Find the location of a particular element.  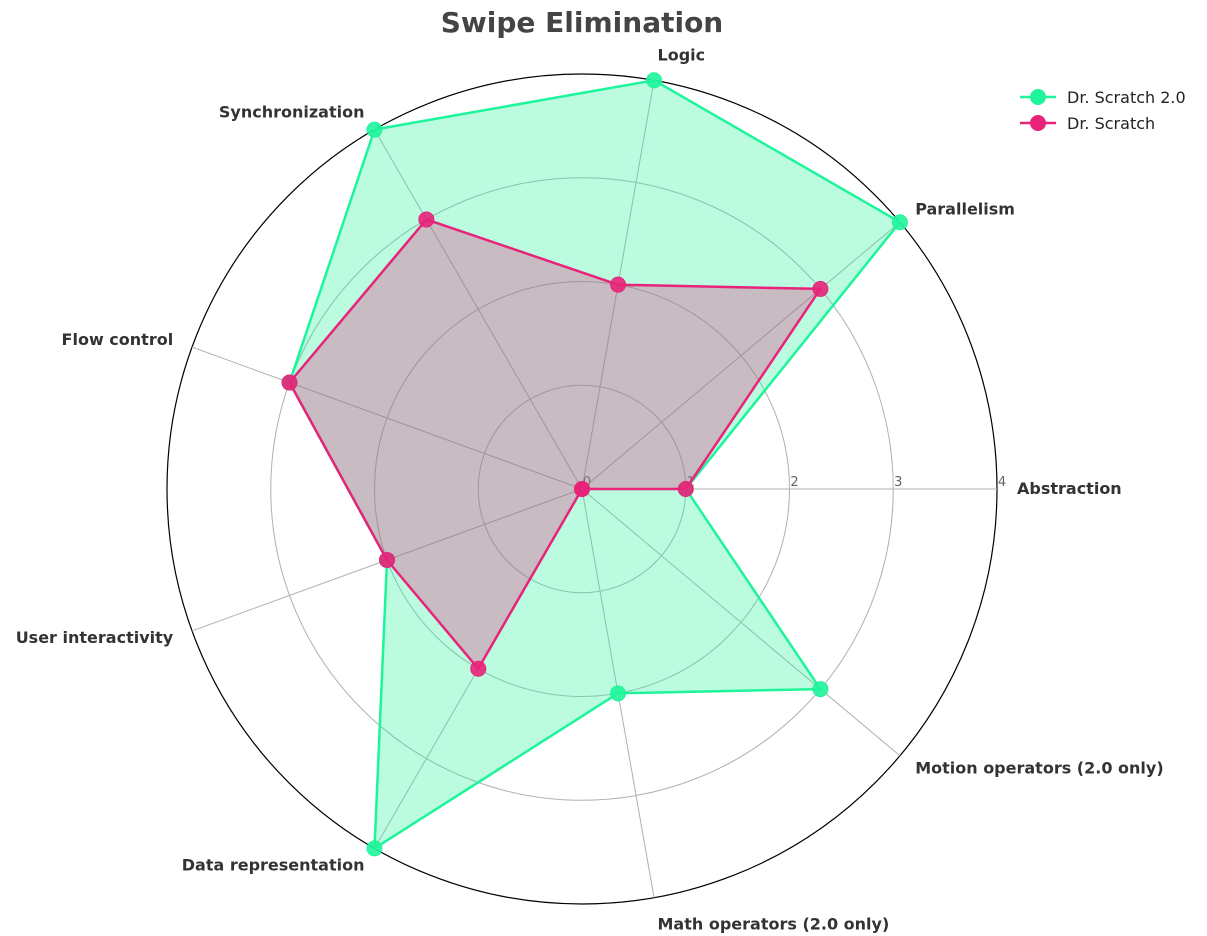

category-label: Math operators (2.0 only) is located at coordinates (774, 923).